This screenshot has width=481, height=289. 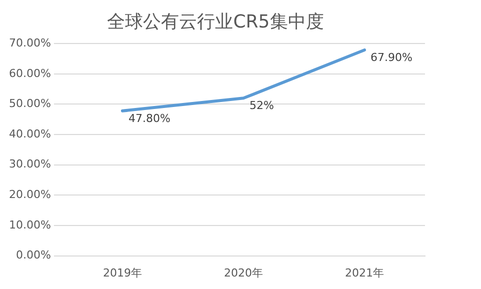 What do you see at coordinates (391, 57) in the screenshot?
I see `data-label: 67.90%` at bounding box center [391, 57].